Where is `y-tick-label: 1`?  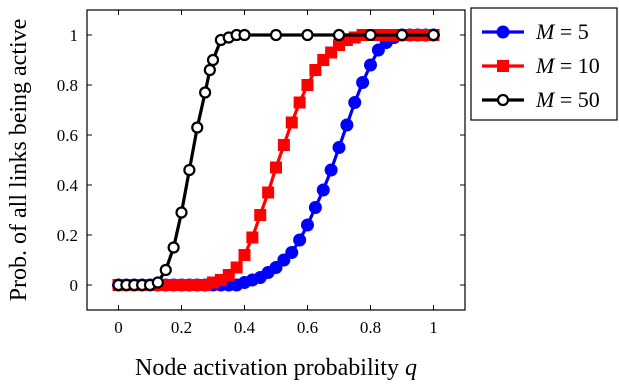 y-tick-label: 1 is located at coordinates (74, 35).